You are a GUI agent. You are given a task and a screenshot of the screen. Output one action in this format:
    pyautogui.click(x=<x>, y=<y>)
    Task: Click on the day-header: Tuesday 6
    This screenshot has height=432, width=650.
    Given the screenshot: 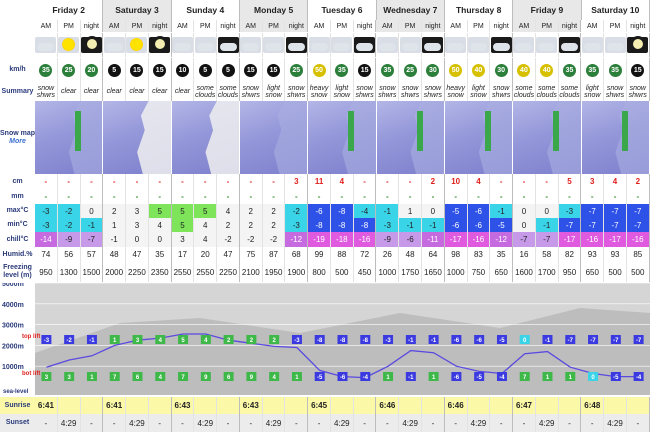 What is the action you would take?
    pyautogui.click(x=342, y=10)
    